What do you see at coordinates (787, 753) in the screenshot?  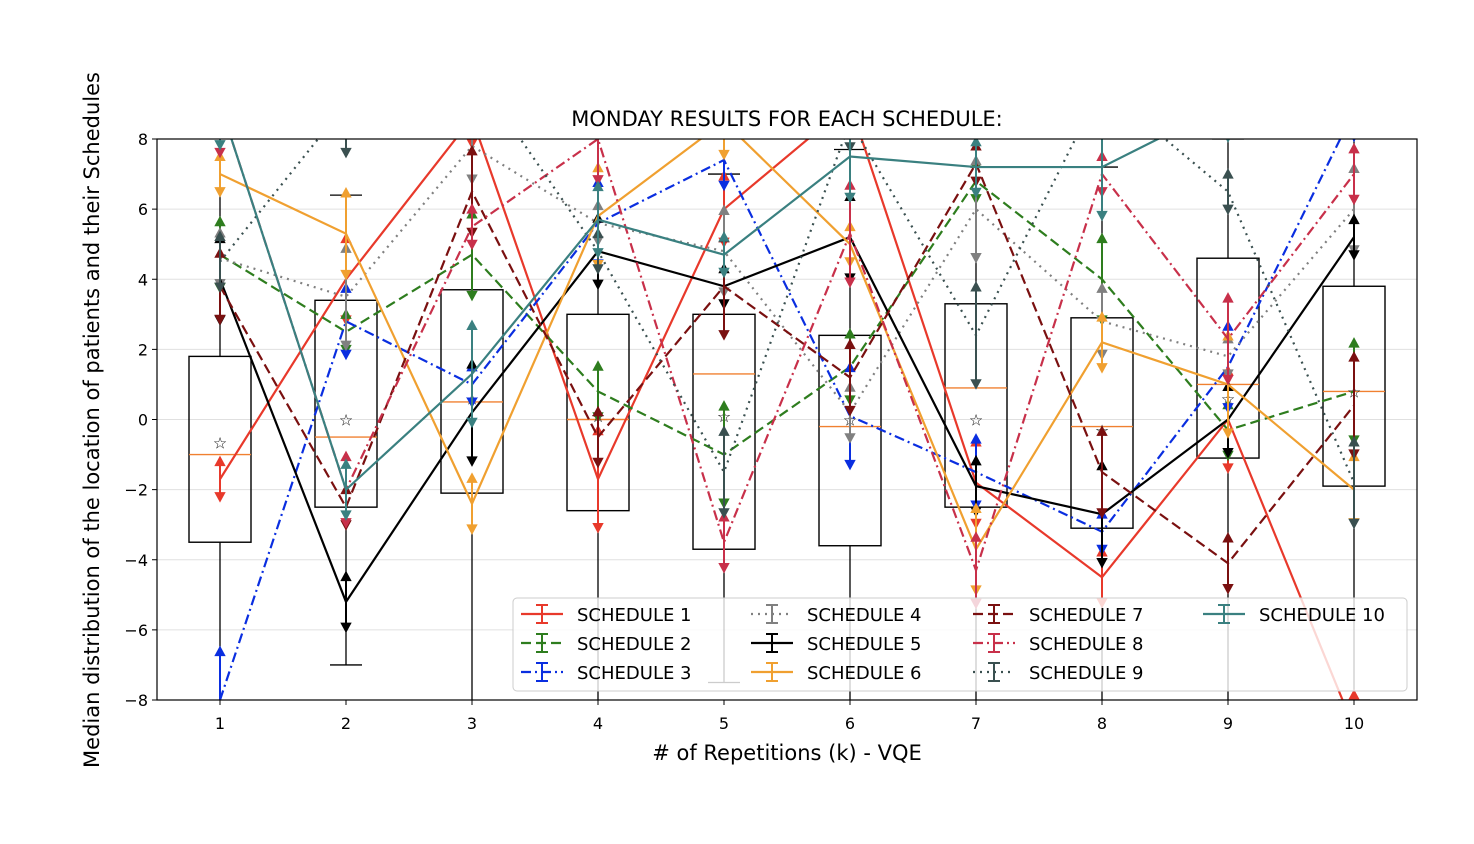 I see `x-axis-title: # of Repetitions (k) - VQE` at bounding box center [787, 753].